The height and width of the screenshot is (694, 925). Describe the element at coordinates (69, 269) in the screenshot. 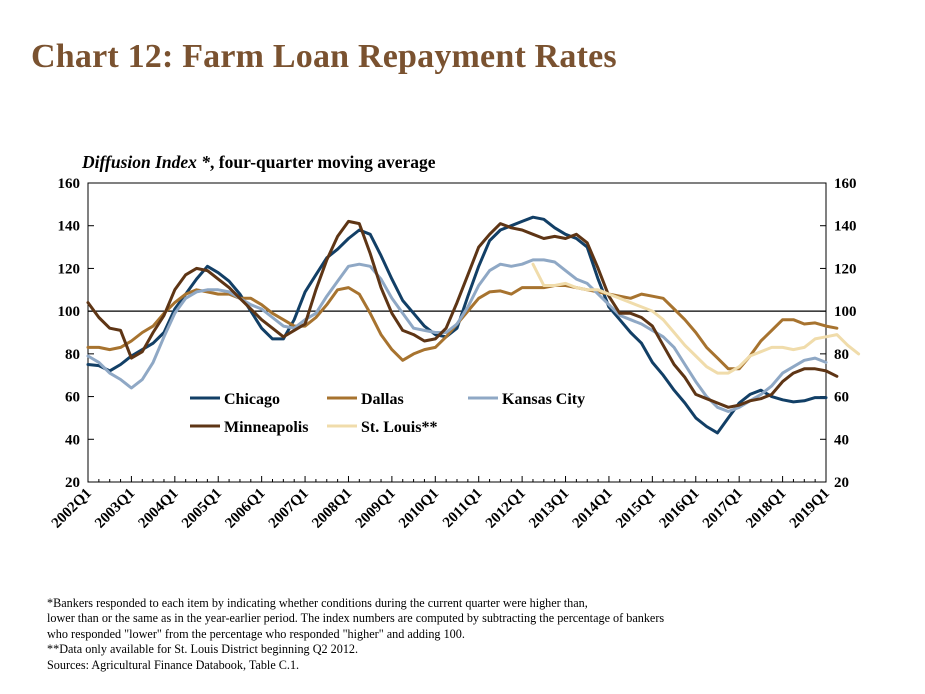

I see `y-tick-label-left: 120` at that location.